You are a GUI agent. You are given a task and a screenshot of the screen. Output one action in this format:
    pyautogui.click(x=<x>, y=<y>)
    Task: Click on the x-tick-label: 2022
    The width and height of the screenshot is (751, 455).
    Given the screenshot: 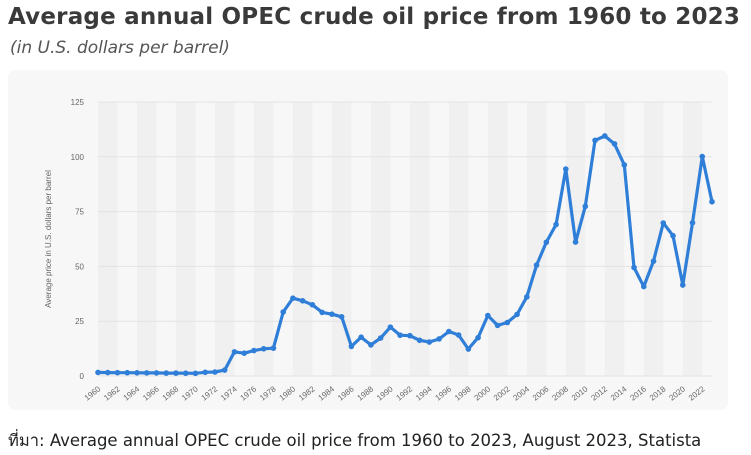 What is the action you would take?
    pyautogui.click(x=697, y=393)
    